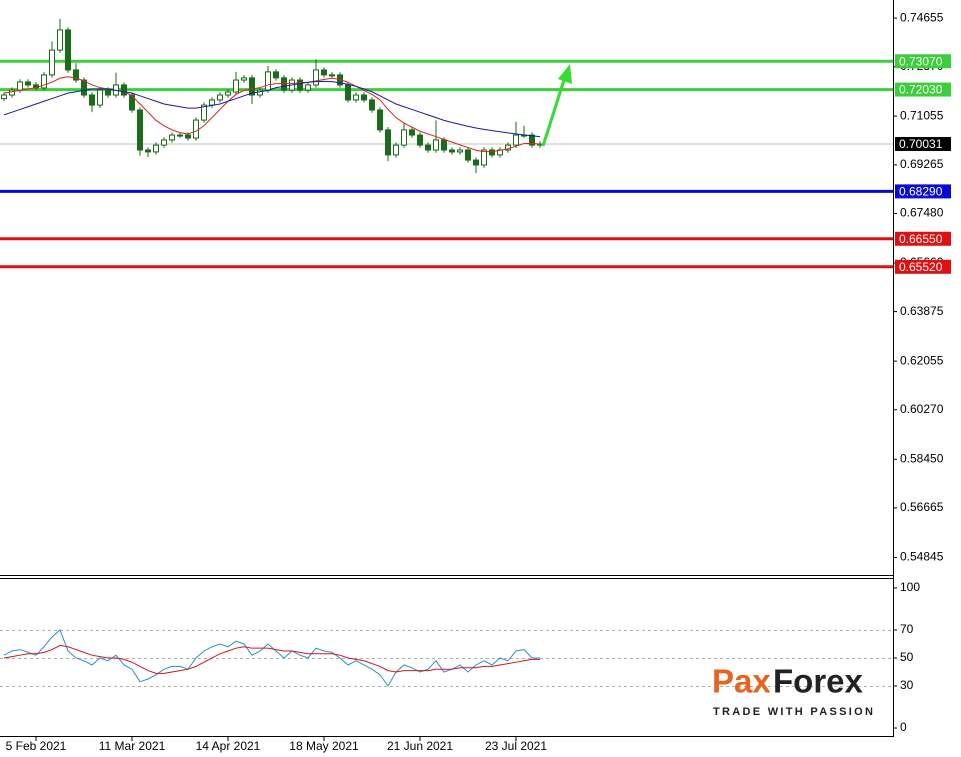  Describe the element at coordinates (228, 746) in the screenshot. I see `x-tick-label: 14 Apr 2021` at that location.